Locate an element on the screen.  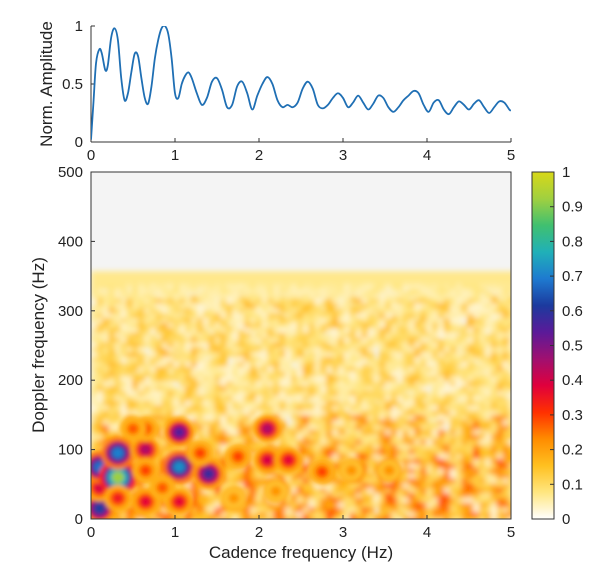
heatmap-hotspot is located at coordinates (351, 470).